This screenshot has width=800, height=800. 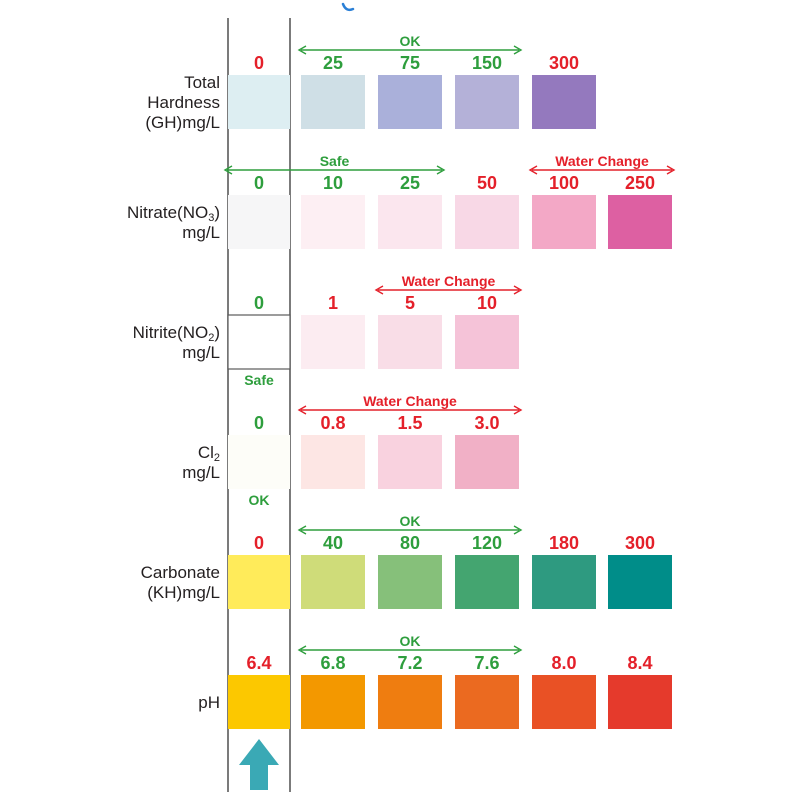 I want to click on swatch-value: 7.2, so click(x=409, y=663).